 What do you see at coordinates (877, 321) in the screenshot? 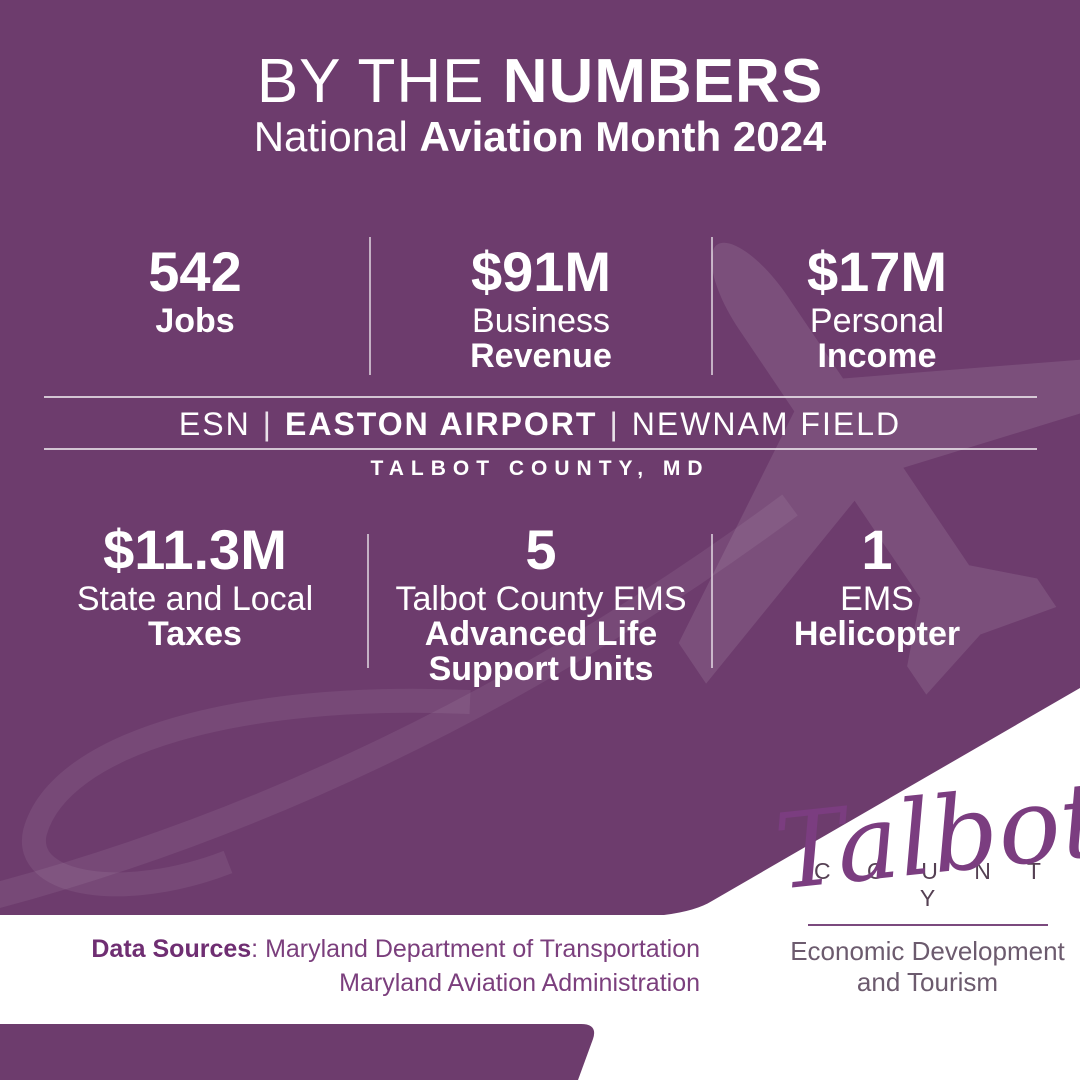
I see `stat-label-light: Personal` at bounding box center [877, 321].